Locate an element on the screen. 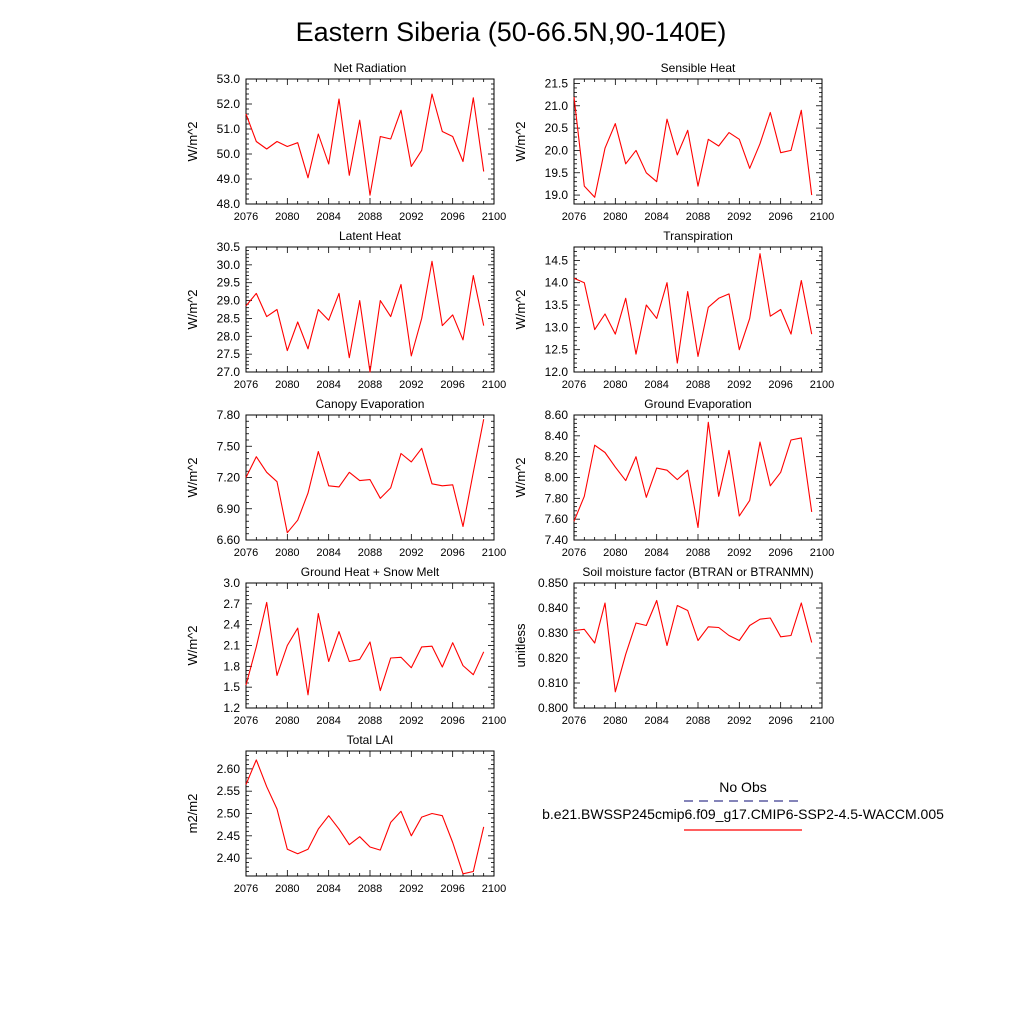 Image resolution: width=1024 pixels, height=1024 pixels. y-tick-label: 7.50 is located at coordinates (229, 446).